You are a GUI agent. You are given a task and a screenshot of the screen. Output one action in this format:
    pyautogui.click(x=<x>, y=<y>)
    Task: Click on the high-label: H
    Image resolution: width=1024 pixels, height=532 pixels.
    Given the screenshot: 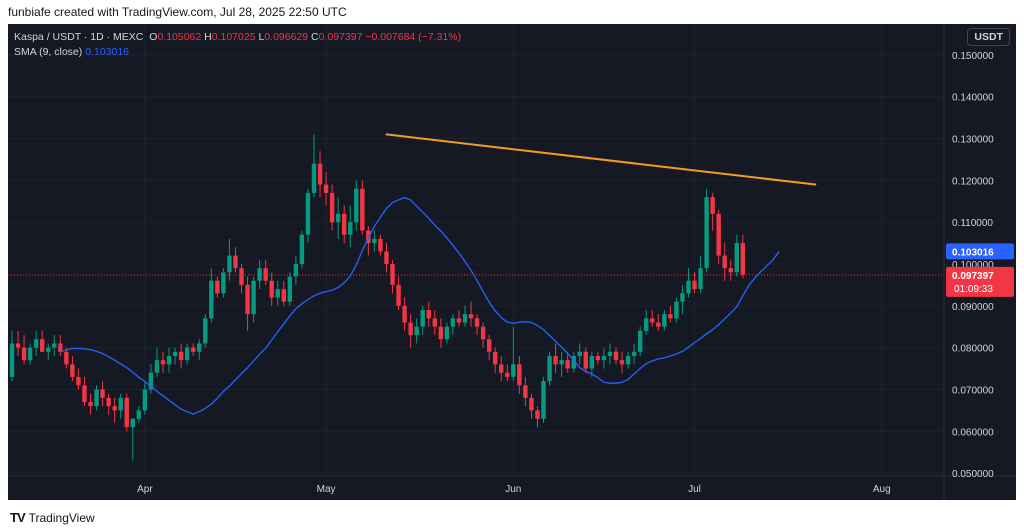 What is the action you would take?
    pyautogui.click(x=208, y=37)
    